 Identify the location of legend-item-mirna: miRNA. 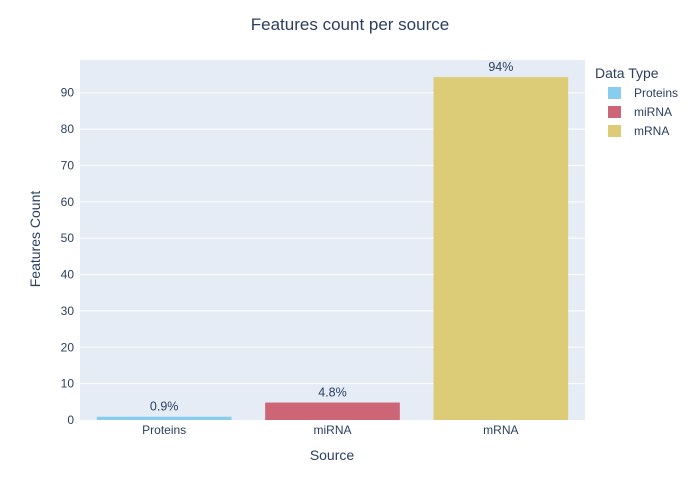
(640, 112).